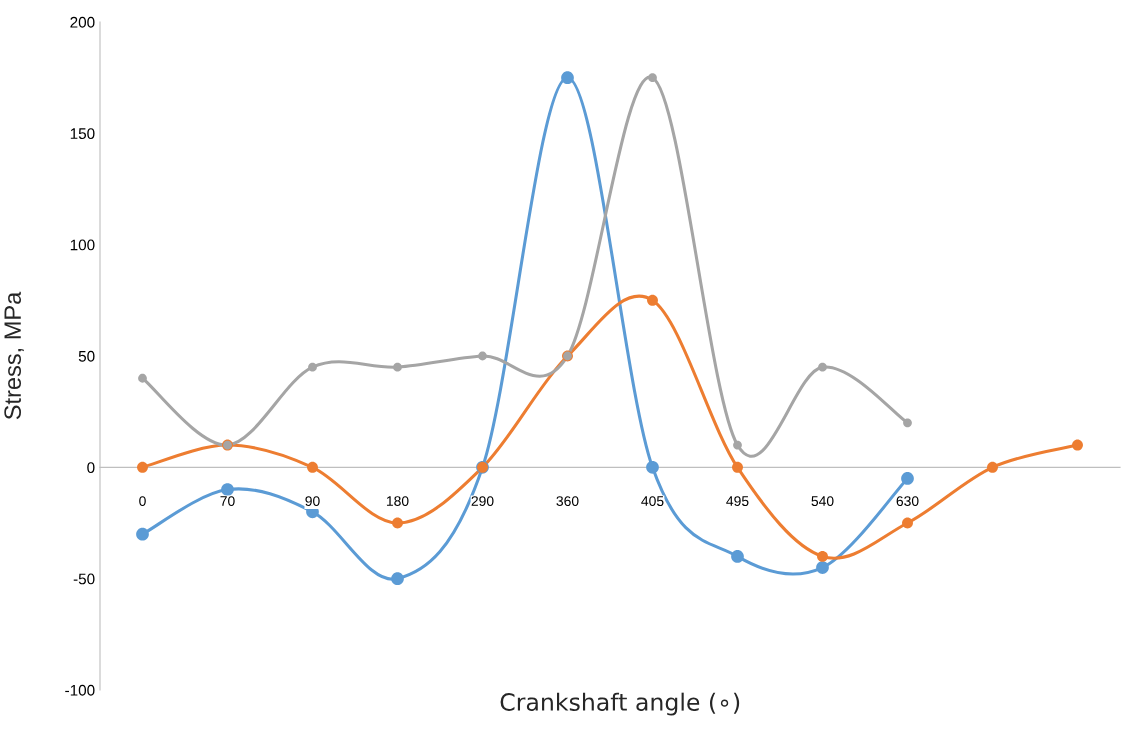 The width and height of the screenshot is (1135, 729). Describe the element at coordinates (82, 134) in the screenshot. I see `y-tick-label: 150` at that location.